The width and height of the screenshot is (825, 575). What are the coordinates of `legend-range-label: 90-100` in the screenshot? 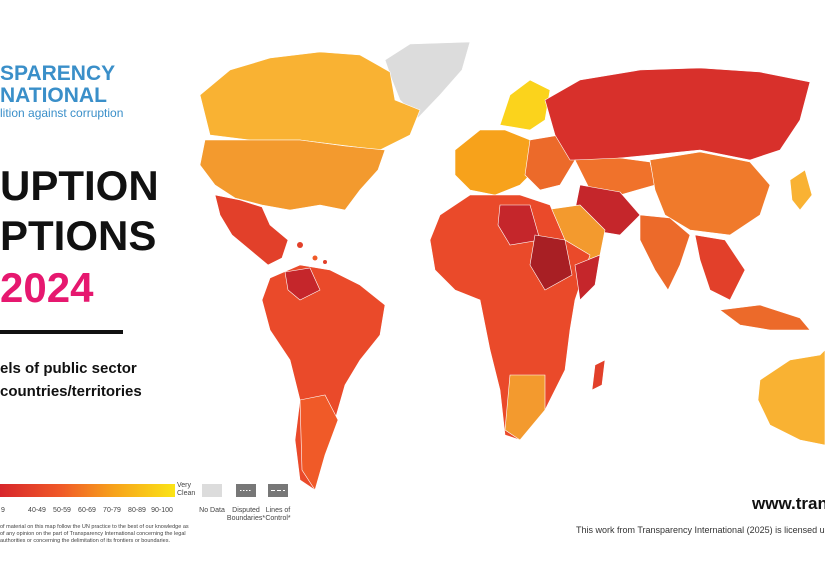 It's located at (162, 510).